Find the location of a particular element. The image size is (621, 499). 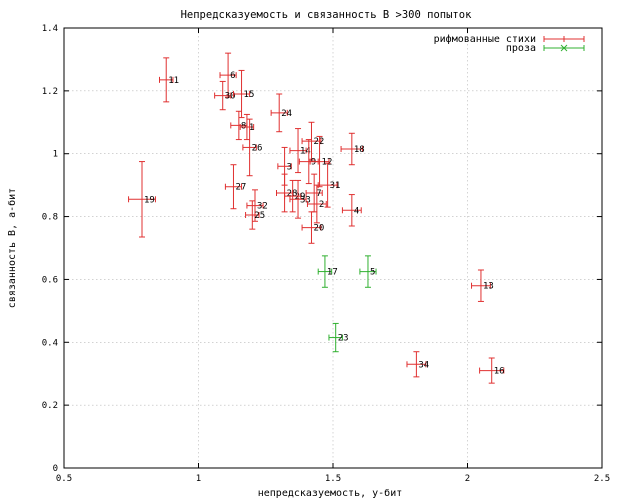

point-label: 9 is located at coordinates (313, 163).